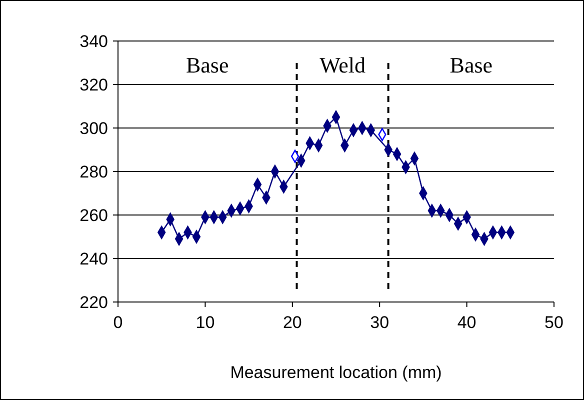  What do you see at coordinates (292, 322) in the screenshot?
I see `x-tick-label: 20` at bounding box center [292, 322].